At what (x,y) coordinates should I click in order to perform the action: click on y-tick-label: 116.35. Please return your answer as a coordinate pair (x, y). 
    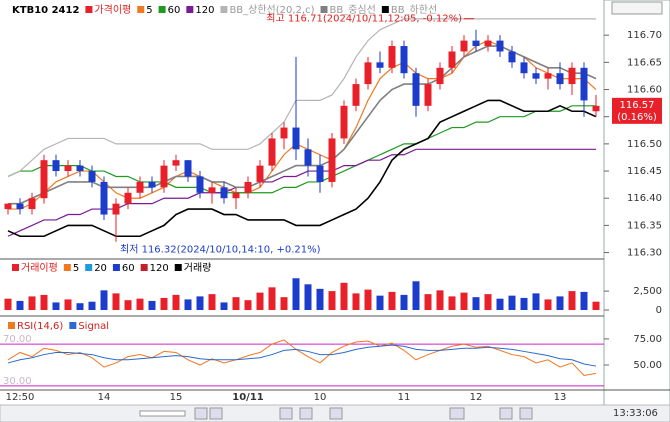
    Looking at the image, I should click on (644, 225).